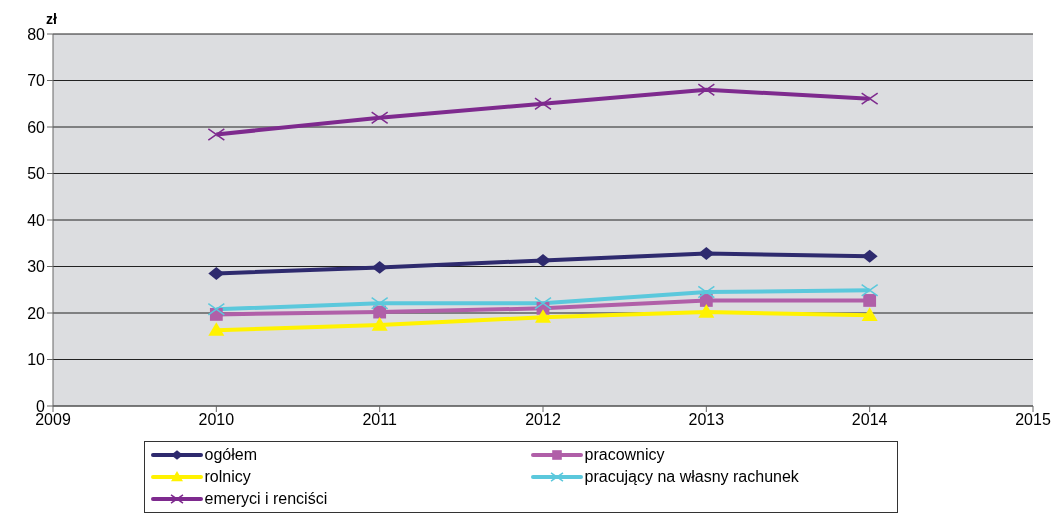 The height and width of the screenshot is (515, 1061). What do you see at coordinates (36, 267) in the screenshot?
I see `y-tick-label: 30` at bounding box center [36, 267].